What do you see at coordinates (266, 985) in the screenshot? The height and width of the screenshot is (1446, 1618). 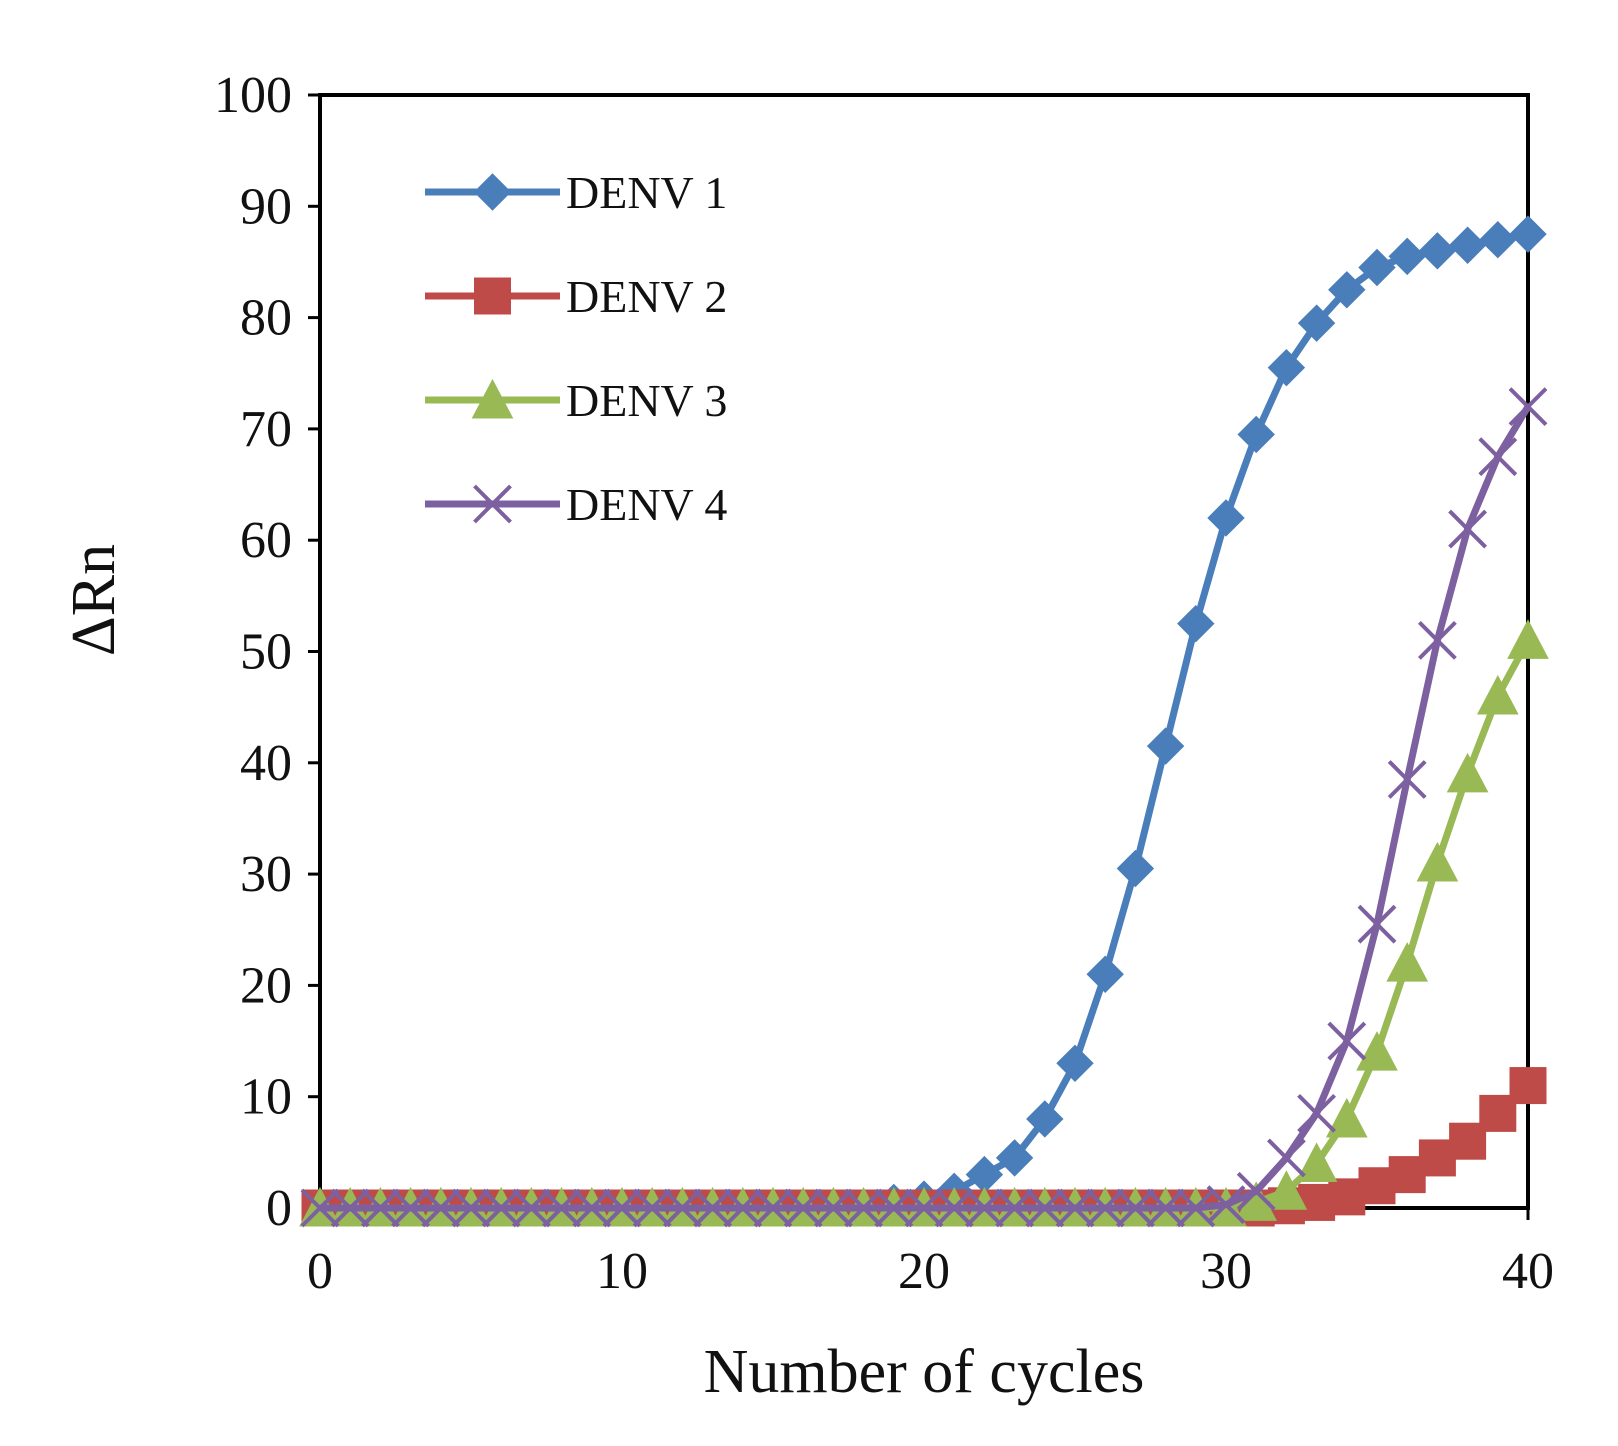 I see `y-tick-label: 20` at bounding box center [266, 985].